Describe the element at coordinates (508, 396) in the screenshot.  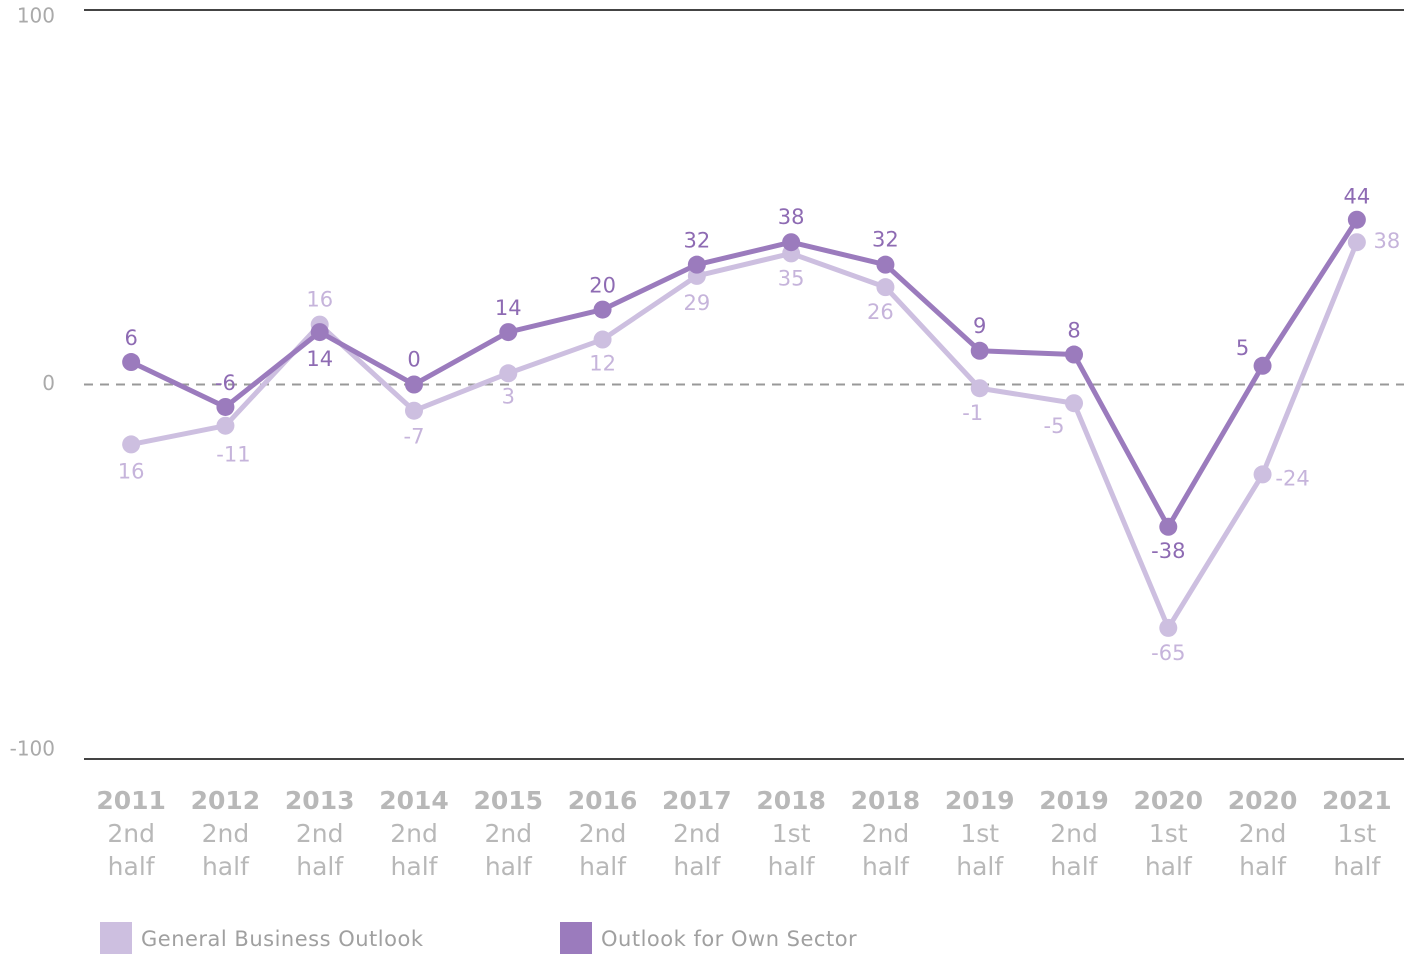
I see `value-label: 3` at that location.